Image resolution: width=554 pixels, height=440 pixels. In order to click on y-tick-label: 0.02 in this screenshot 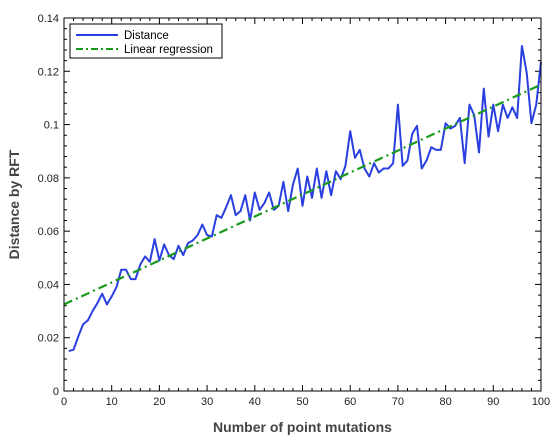, I will do `click(48, 339)`.